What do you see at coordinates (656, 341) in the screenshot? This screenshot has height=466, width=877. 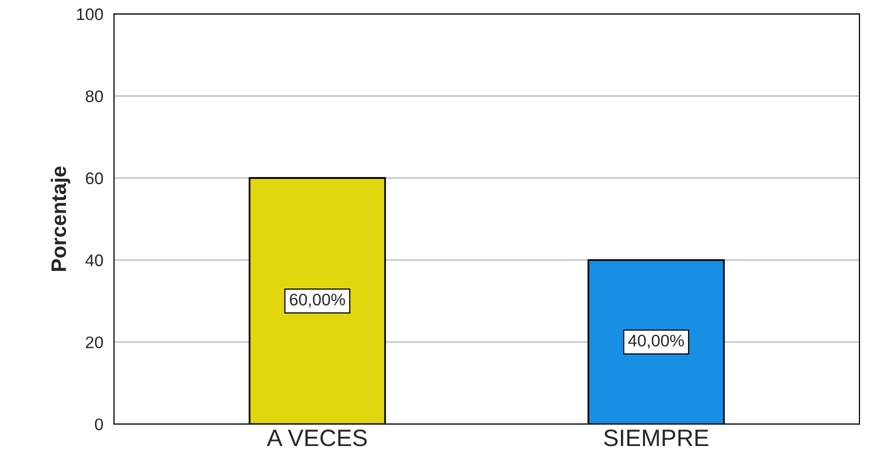 I see `data-label: 40,00%` at bounding box center [656, 341].